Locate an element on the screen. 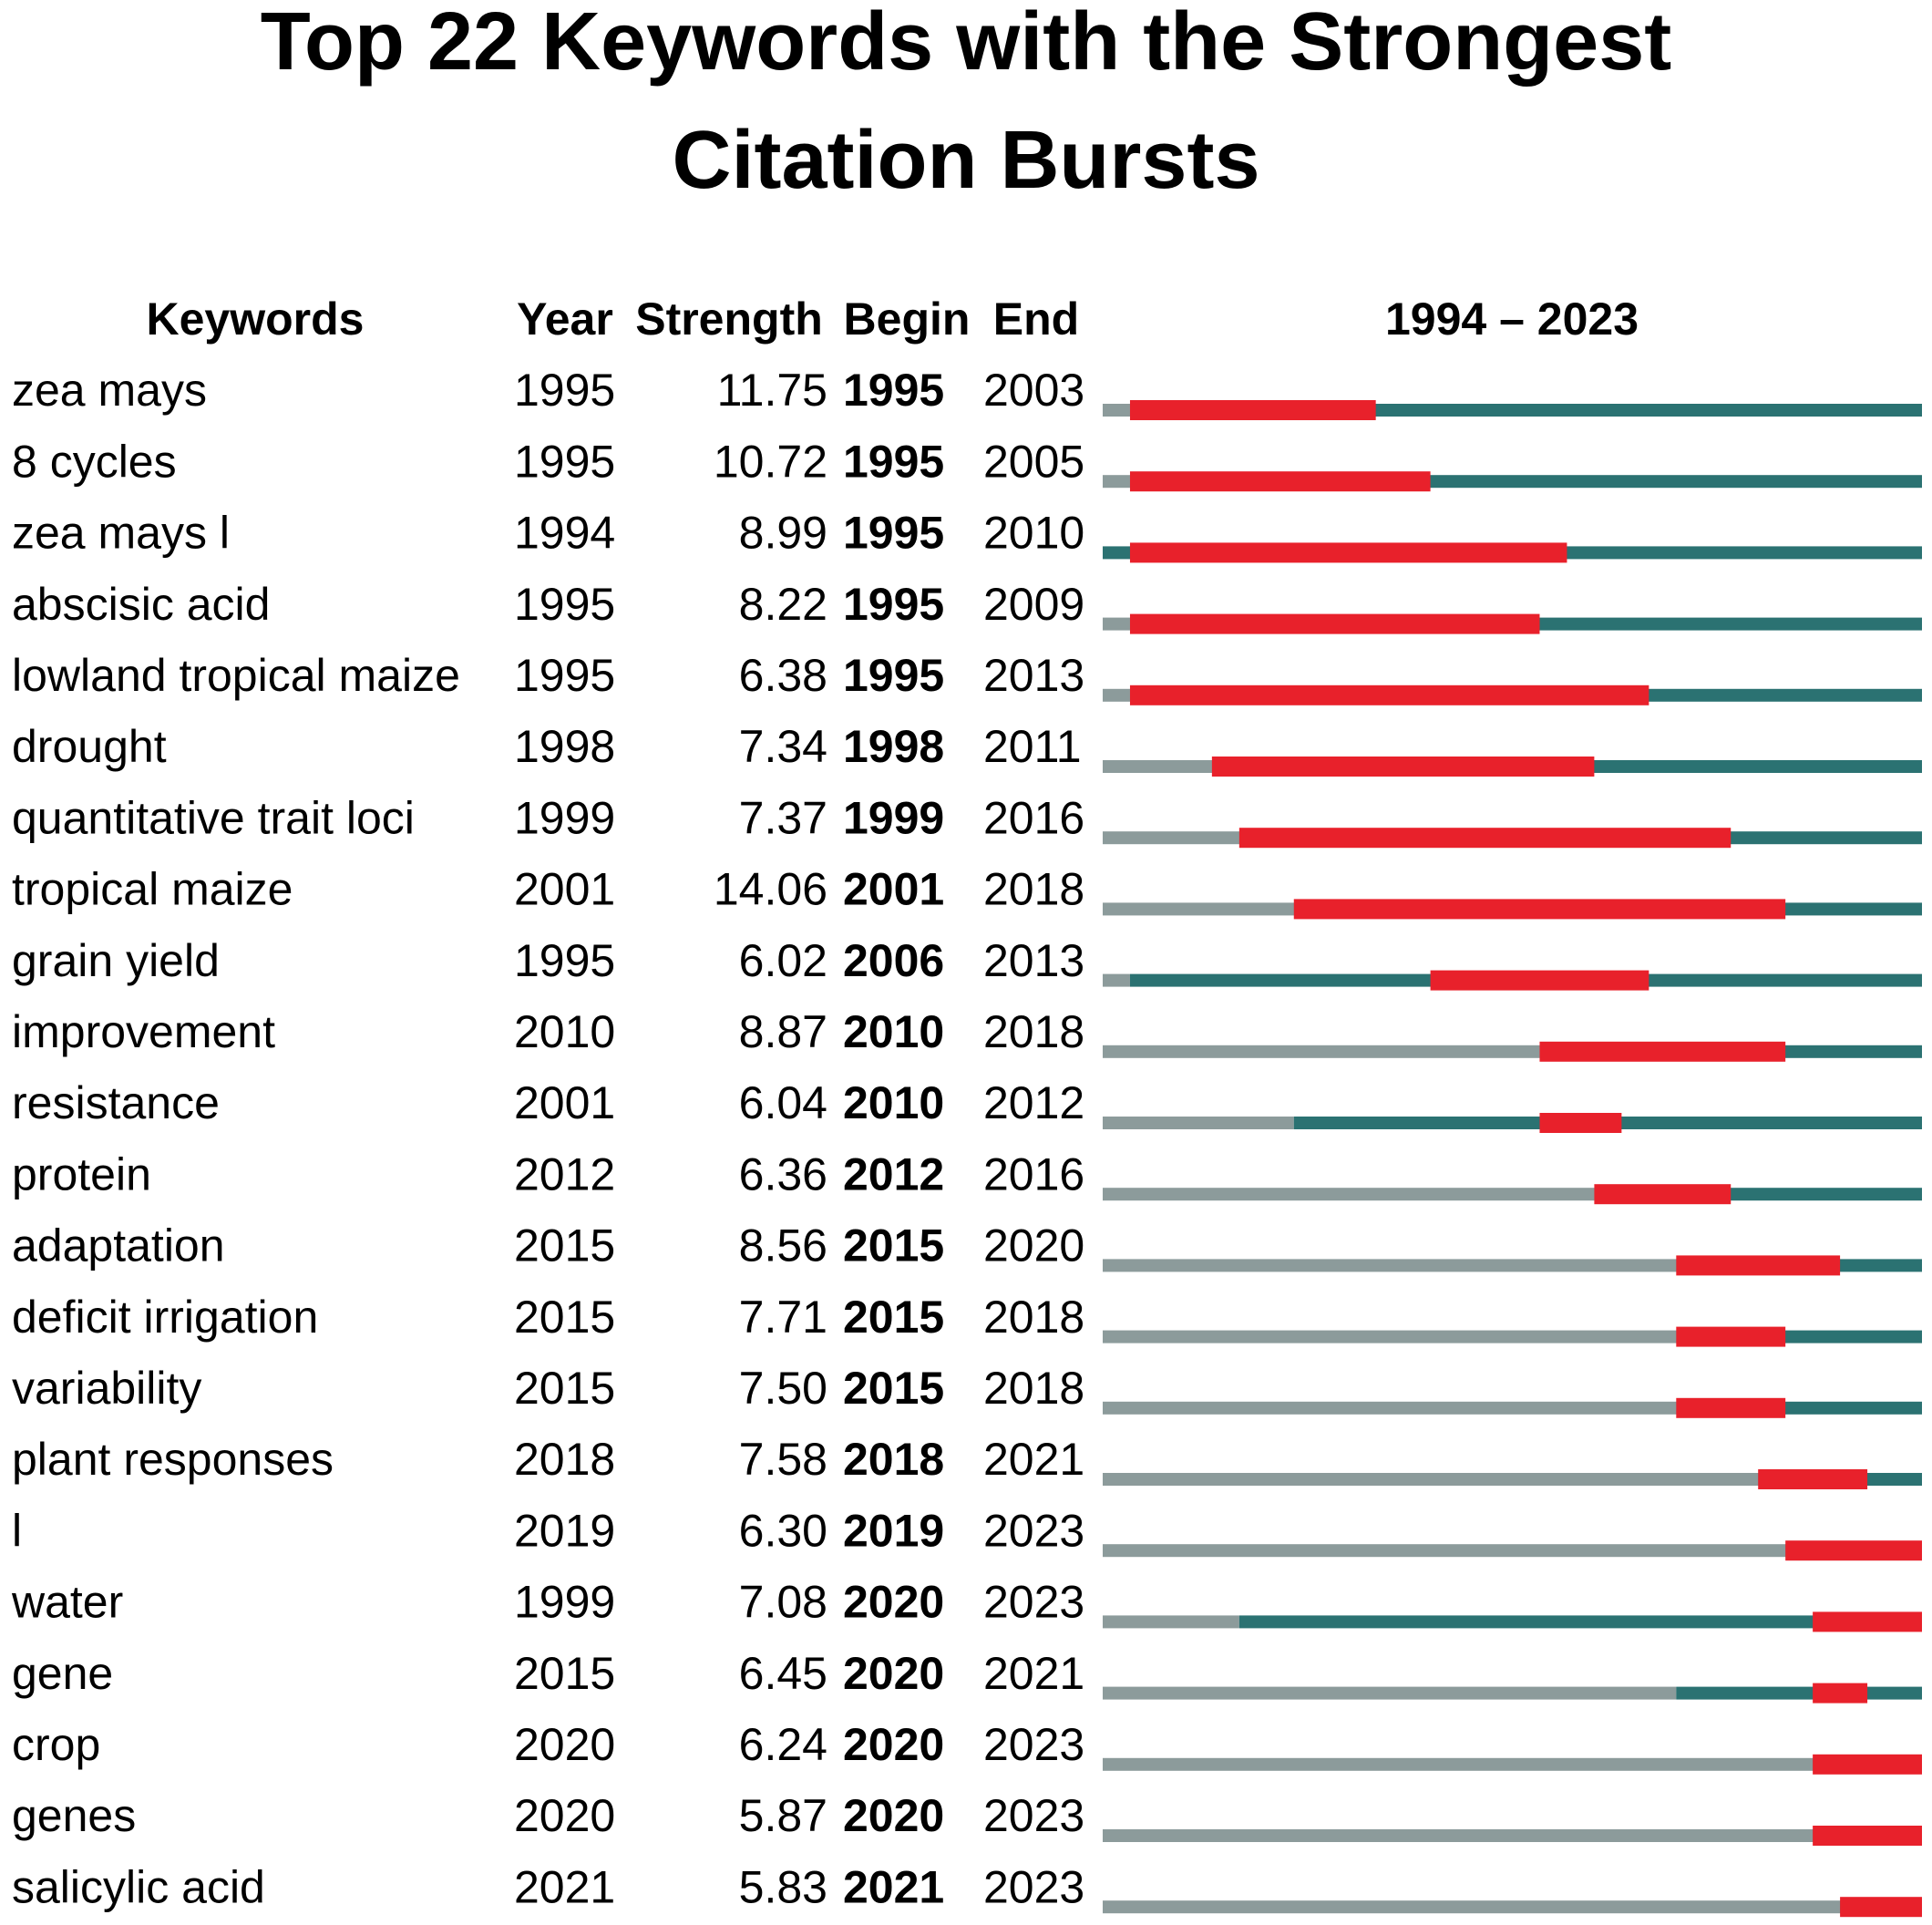  end: 2003 is located at coordinates (1033, 391).